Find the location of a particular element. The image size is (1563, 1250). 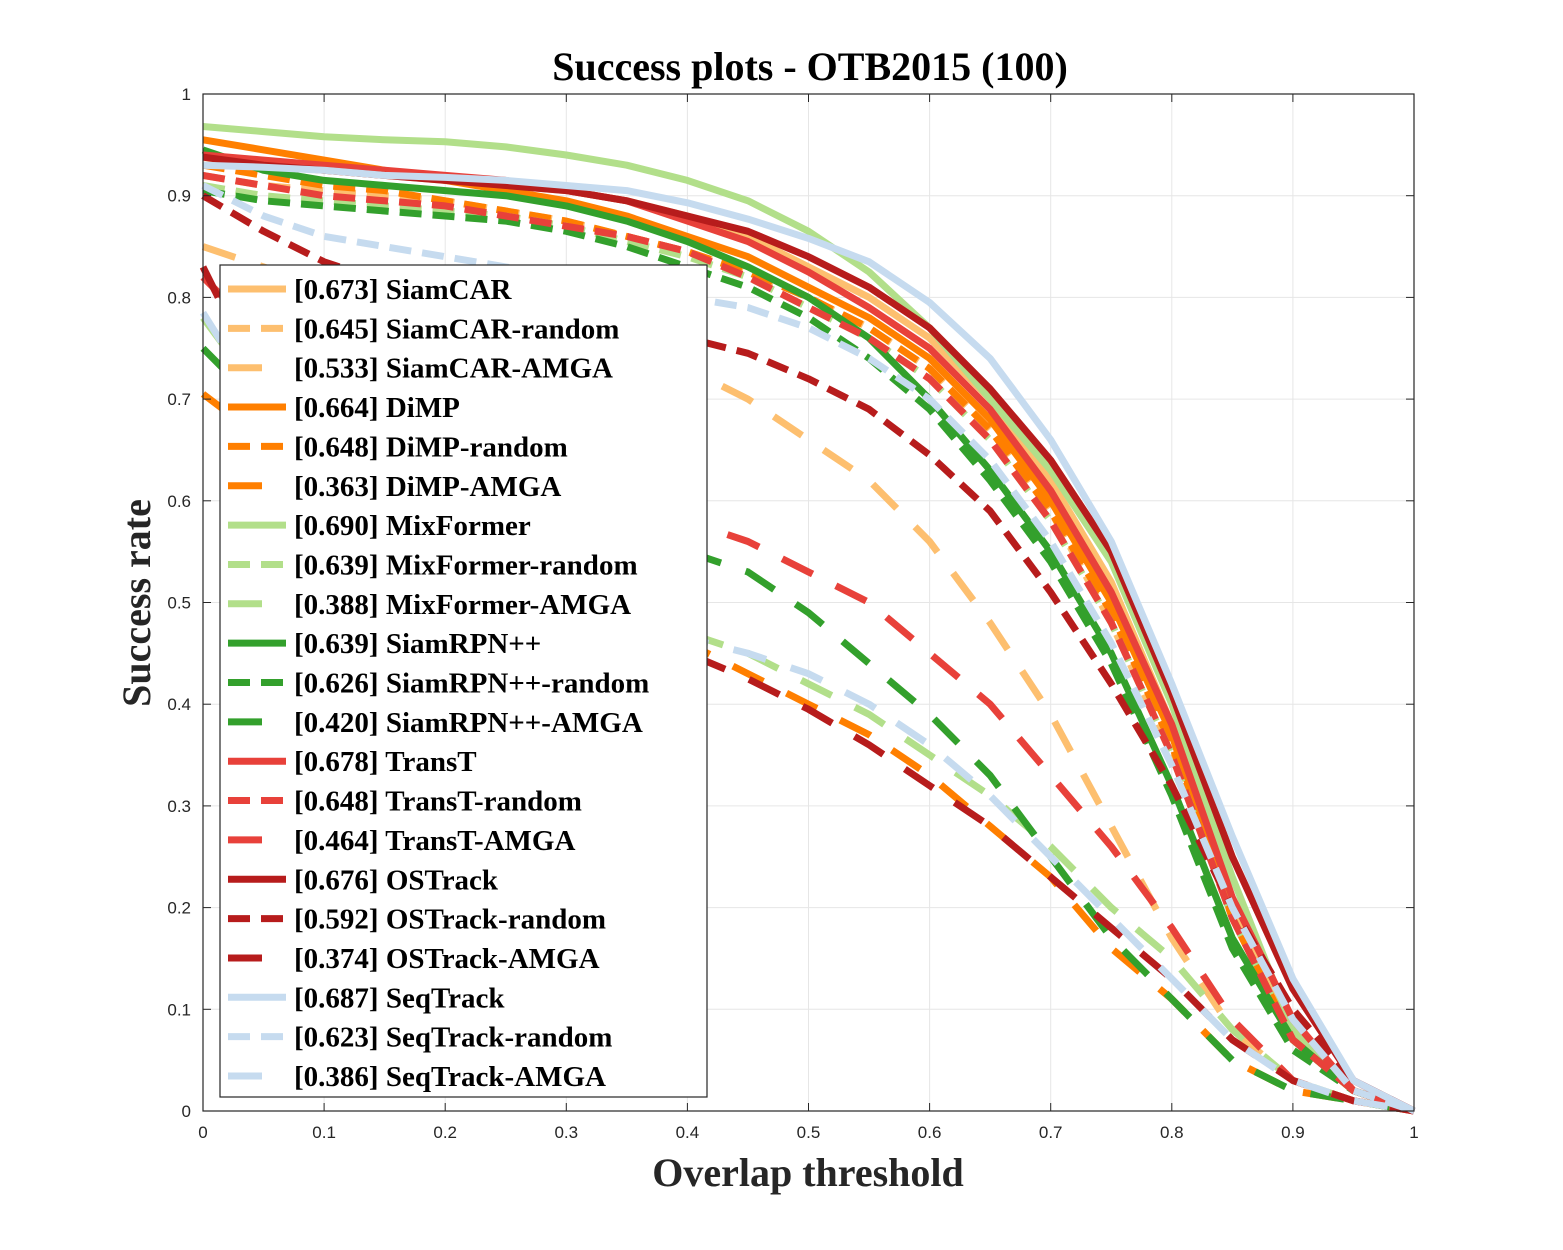

x-tick-label: 0.4 is located at coordinates (688, 1132).